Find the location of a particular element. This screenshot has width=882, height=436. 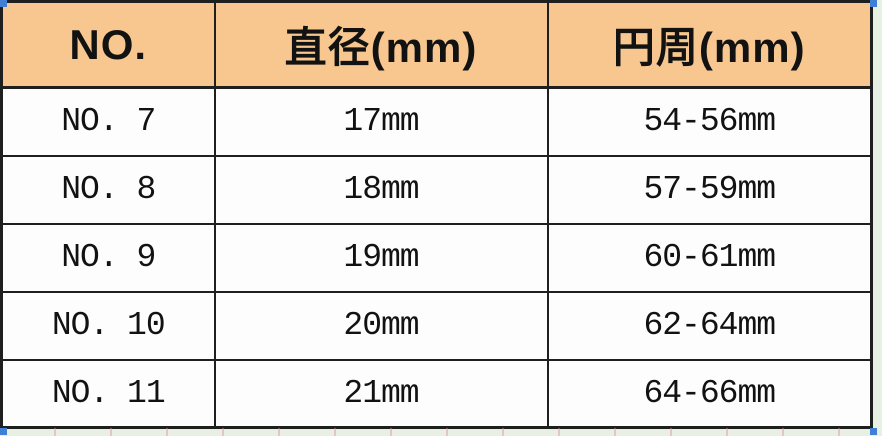

cell-diameter: 21mm is located at coordinates (381, 393).